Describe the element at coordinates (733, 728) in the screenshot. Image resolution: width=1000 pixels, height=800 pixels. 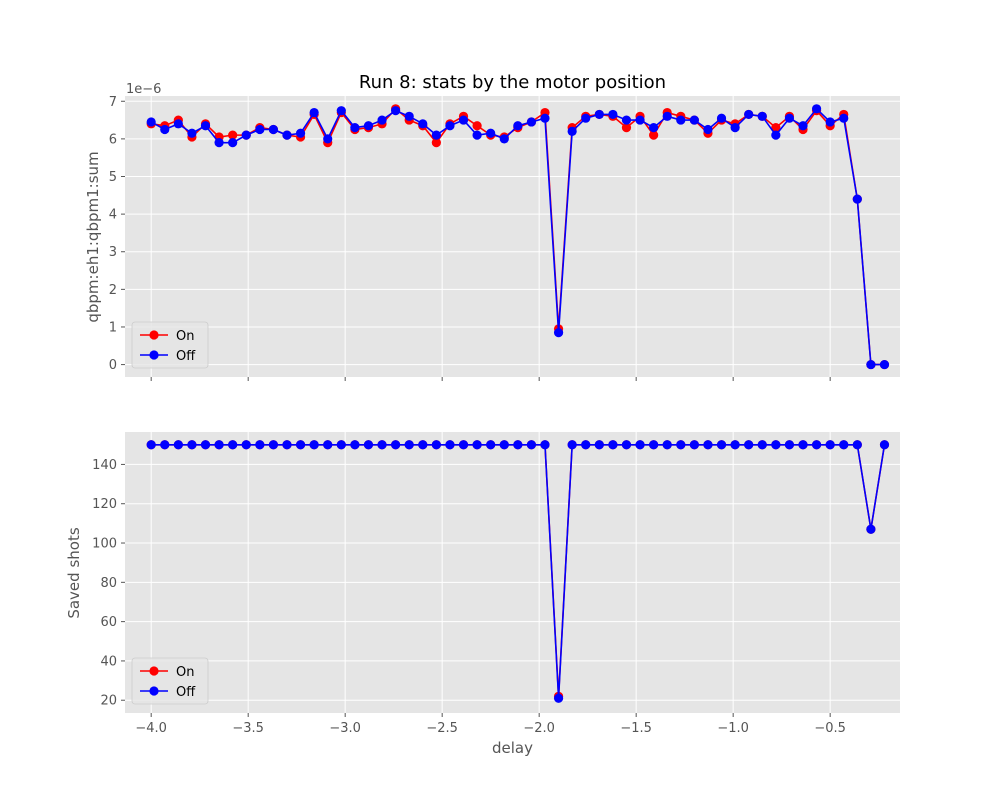
I see `x-tick-label: −1.0` at that location.